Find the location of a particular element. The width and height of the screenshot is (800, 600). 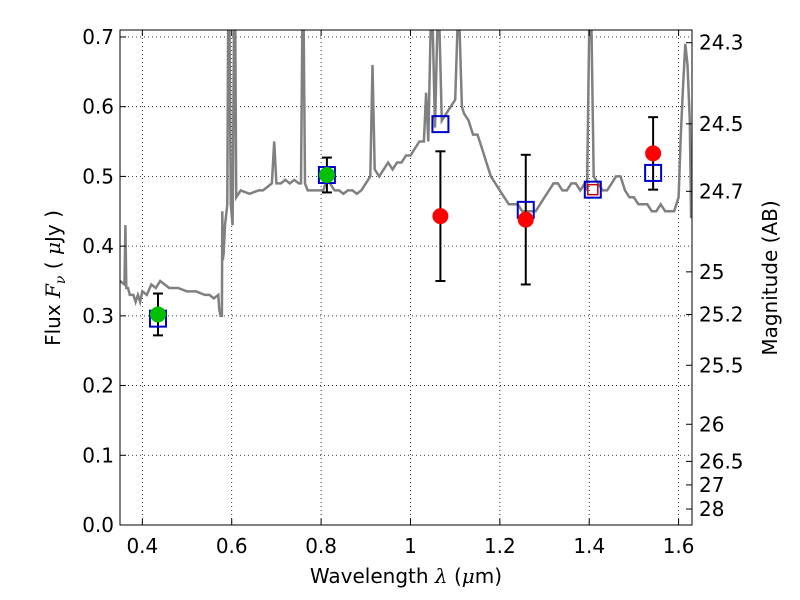

magnitude-tick-label: 25 is located at coordinates (711, 272).